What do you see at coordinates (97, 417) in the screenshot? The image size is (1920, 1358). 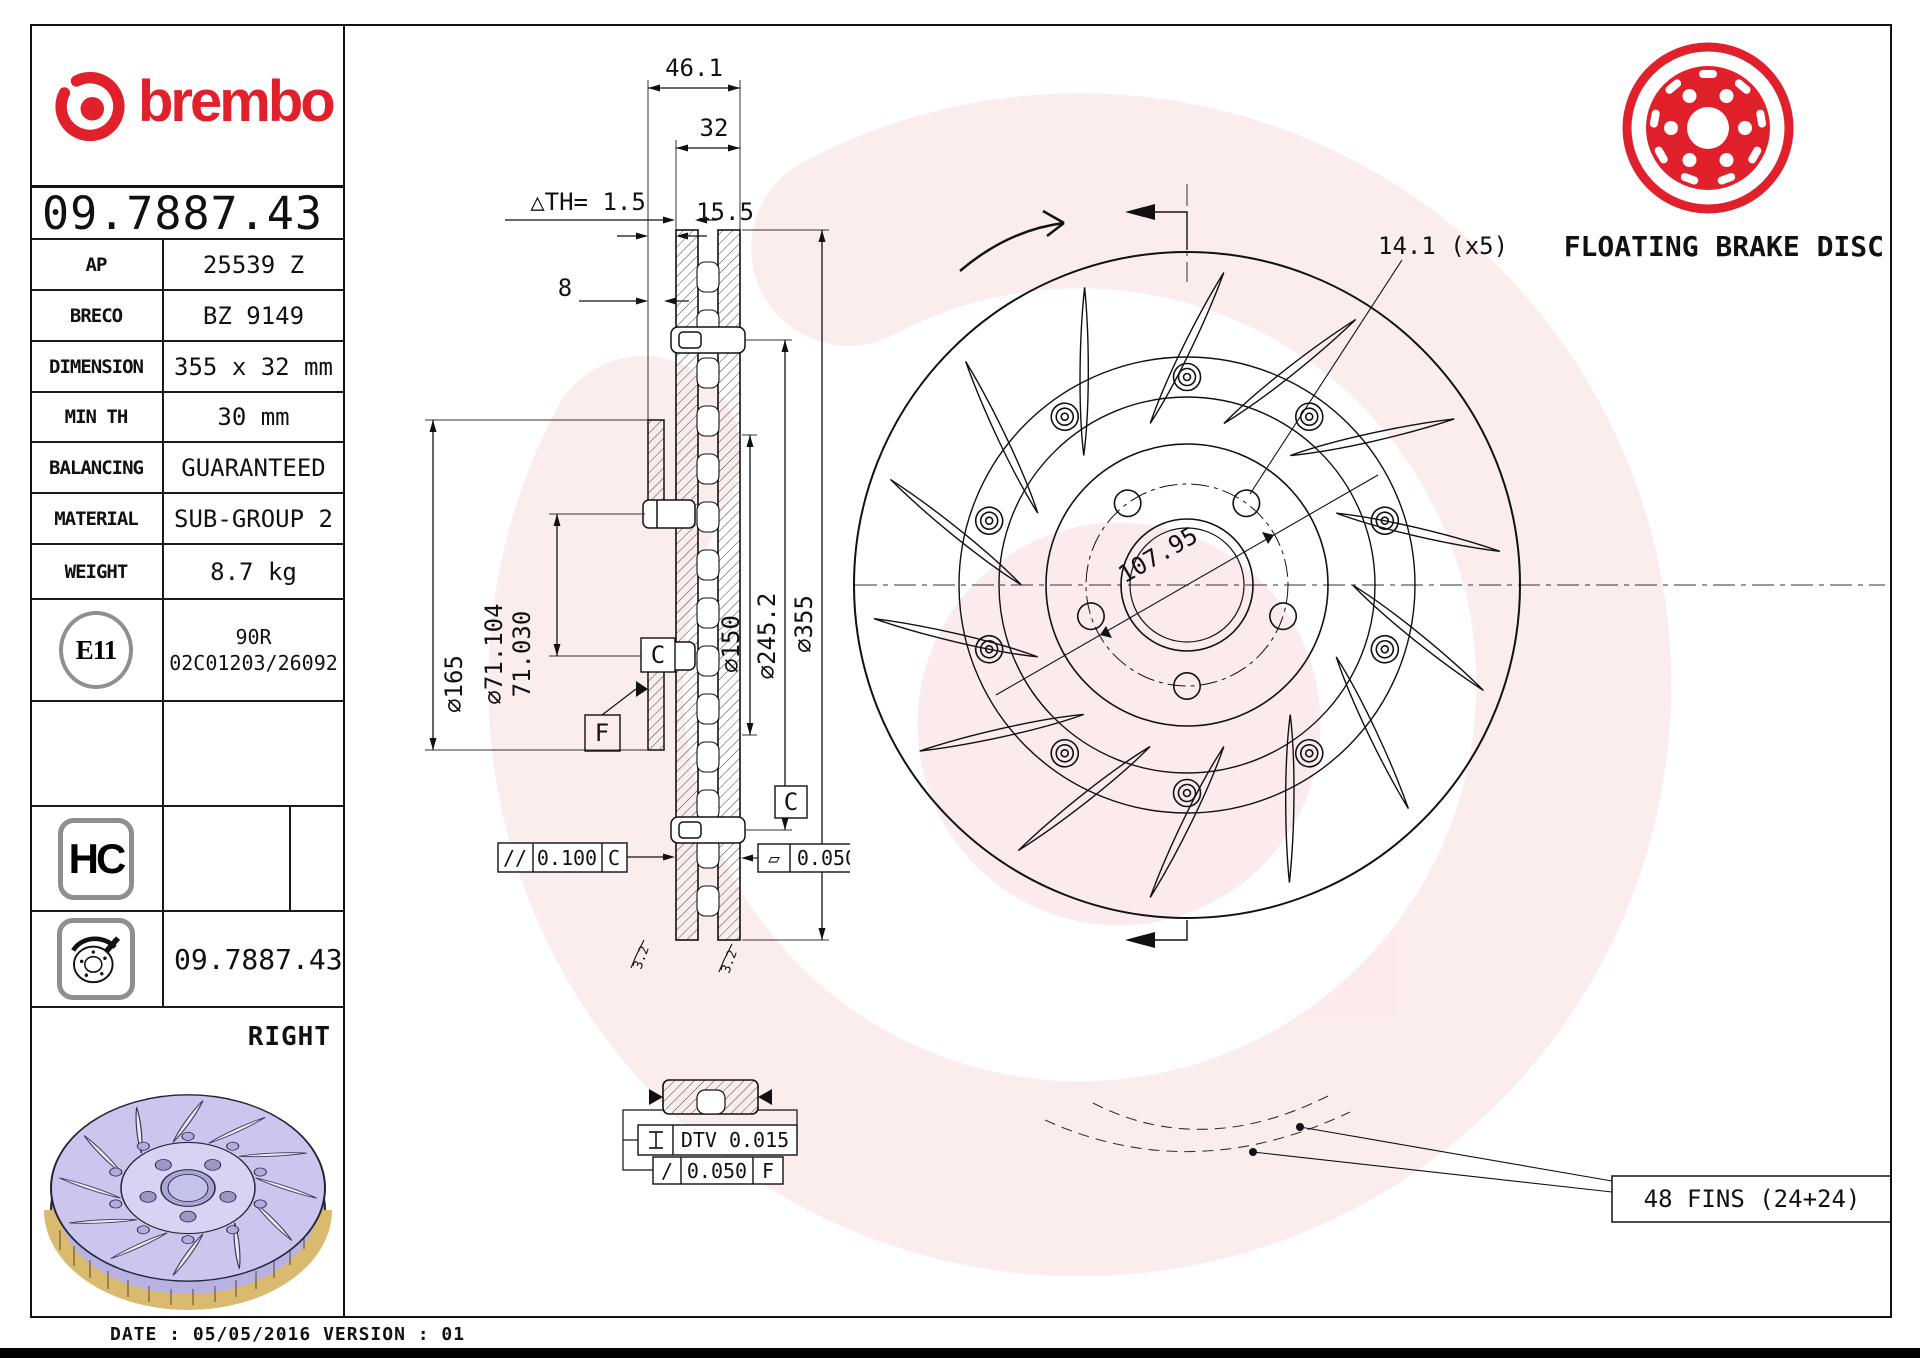 I see `row-label: MIN TH` at bounding box center [97, 417].